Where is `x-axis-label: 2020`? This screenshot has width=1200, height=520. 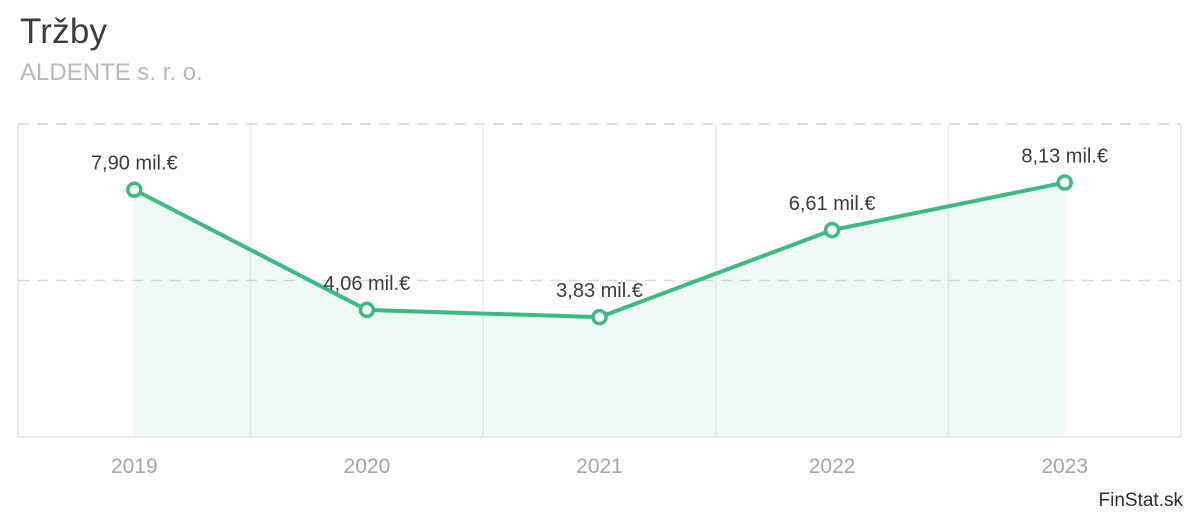 x-axis-label: 2020 is located at coordinates (367, 466).